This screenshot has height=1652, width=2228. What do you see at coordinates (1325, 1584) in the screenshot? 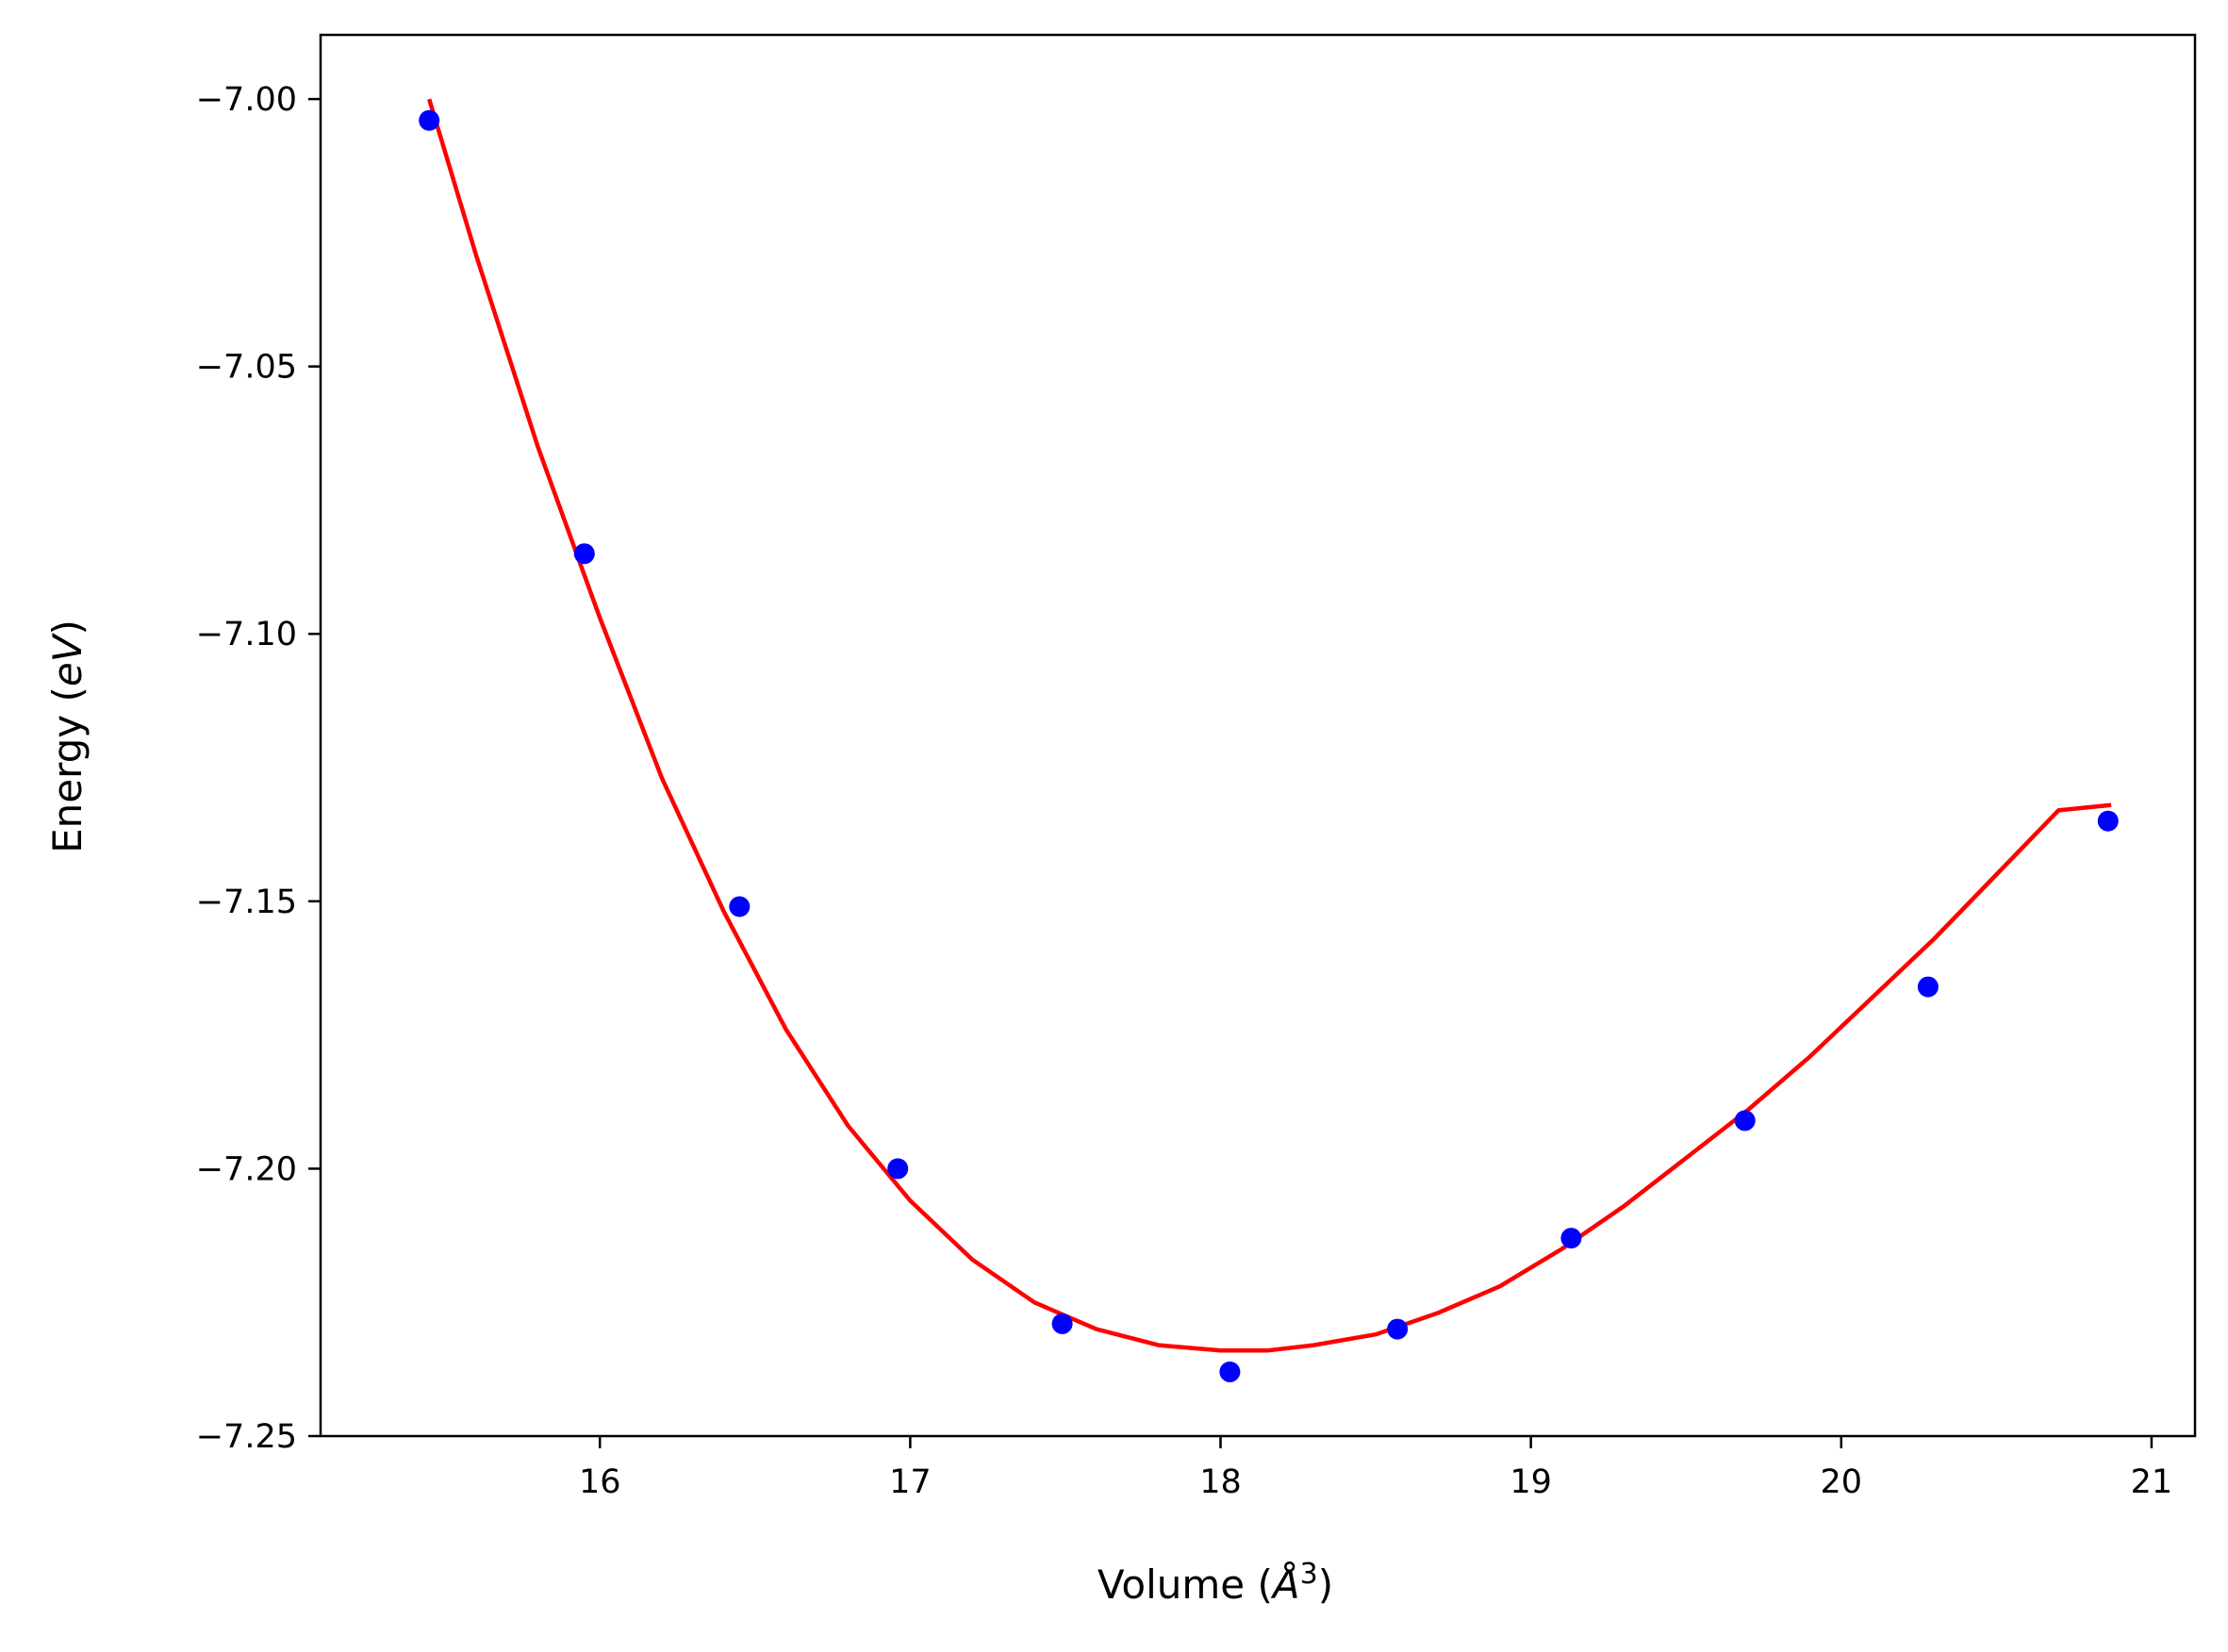
I see `x-axis-title-close: )` at bounding box center [1325, 1584].